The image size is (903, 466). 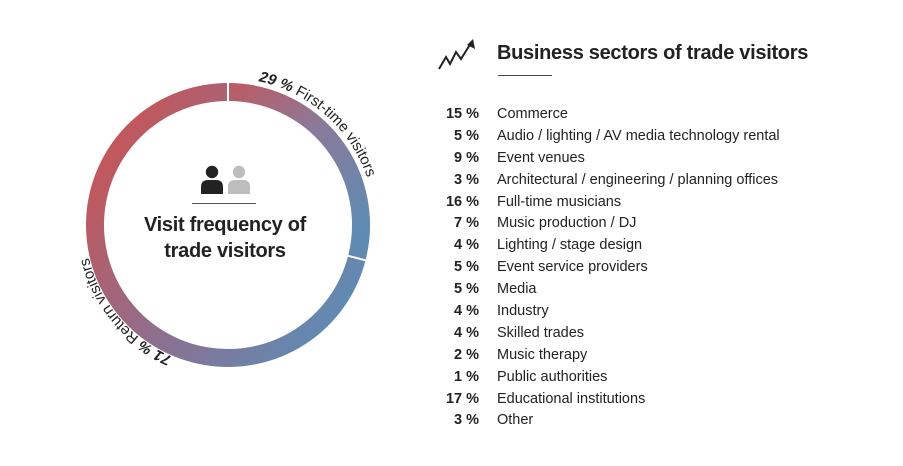 I want to click on sector-name: Media, so click(x=517, y=289).